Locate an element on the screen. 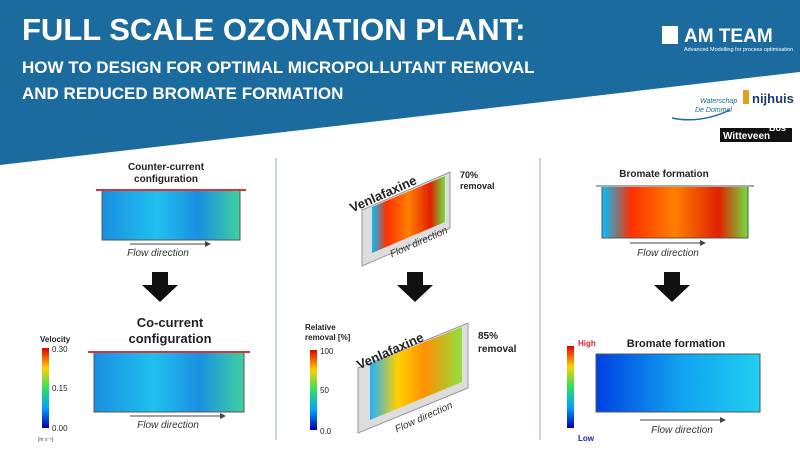 Image resolution: width=800 pixels, height=450 pixels. partner-text: De Dommel is located at coordinates (713, 110).